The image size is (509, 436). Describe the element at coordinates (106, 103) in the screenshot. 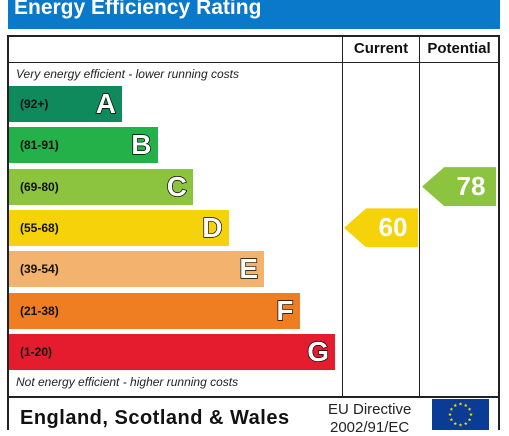

I see `band-letter: A` at that location.